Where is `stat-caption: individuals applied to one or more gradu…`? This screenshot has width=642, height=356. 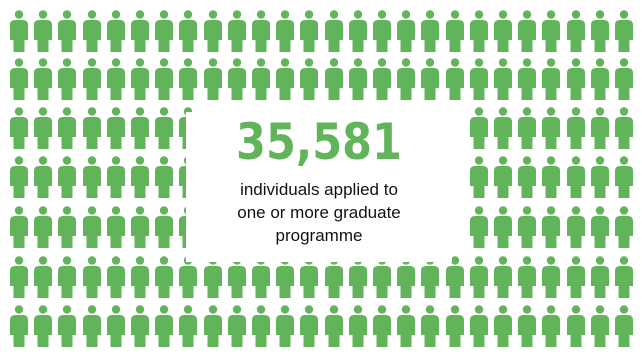
stat-caption: individuals applied to one or more gradu… is located at coordinates (319, 212).